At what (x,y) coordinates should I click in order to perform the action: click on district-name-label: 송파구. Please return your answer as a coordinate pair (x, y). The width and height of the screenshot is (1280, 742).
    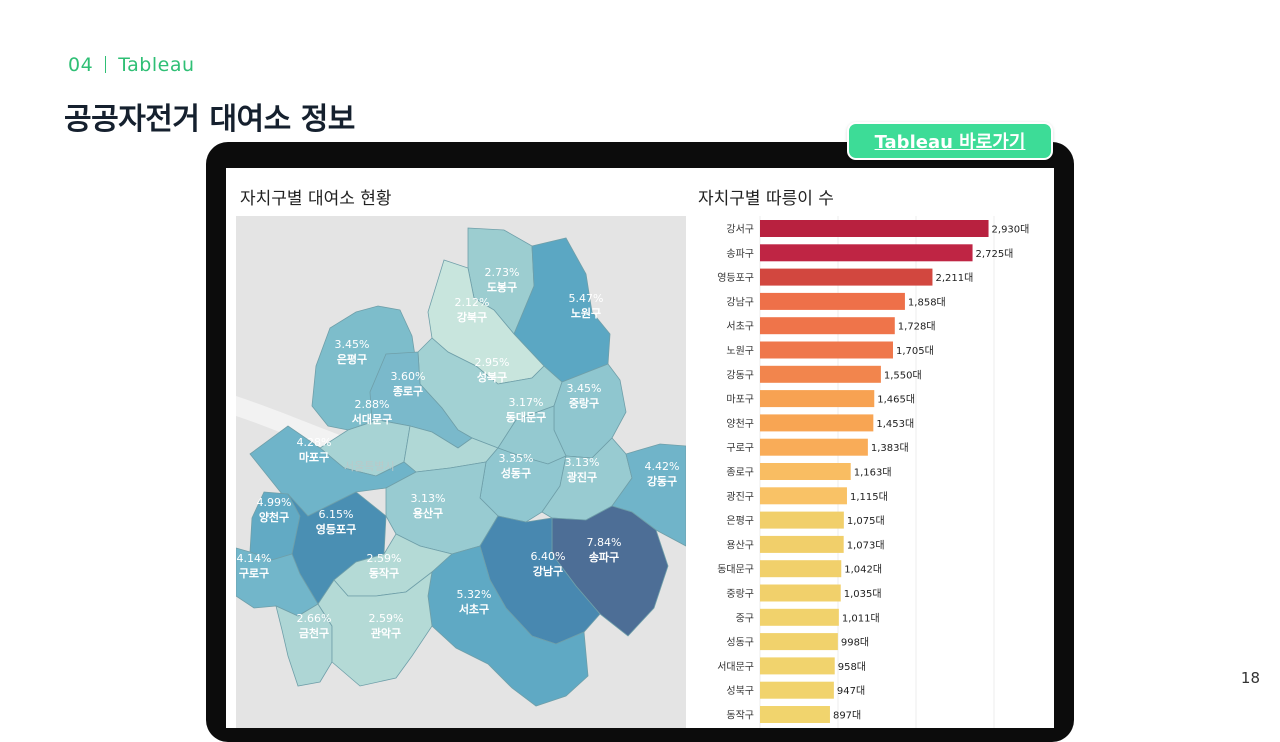
    Looking at the image, I should click on (604, 557).